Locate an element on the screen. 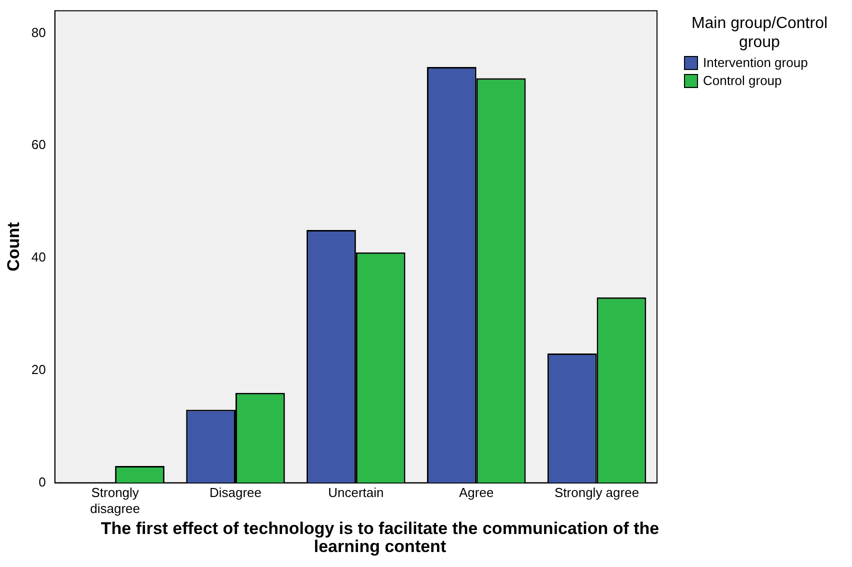 Image resolution: width=852 pixels, height=567 pixels. x-tick-label: Strongly agree is located at coordinates (597, 492).